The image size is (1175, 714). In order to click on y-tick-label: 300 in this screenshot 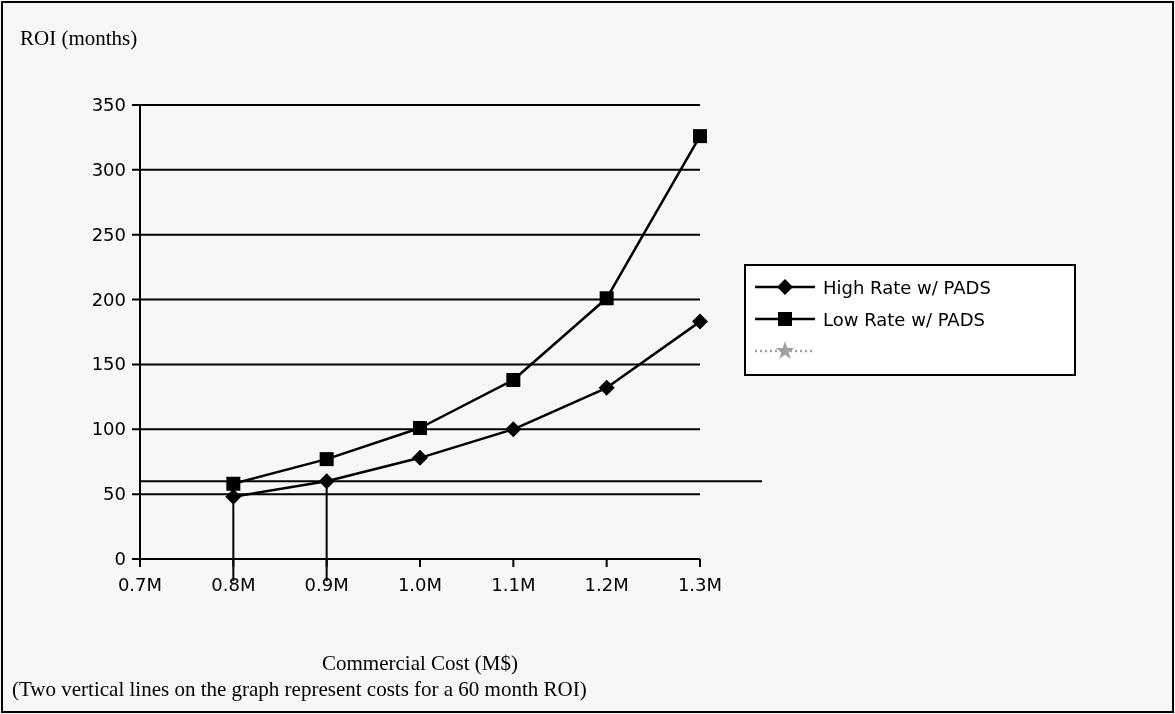, I will do `click(108, 169)`.